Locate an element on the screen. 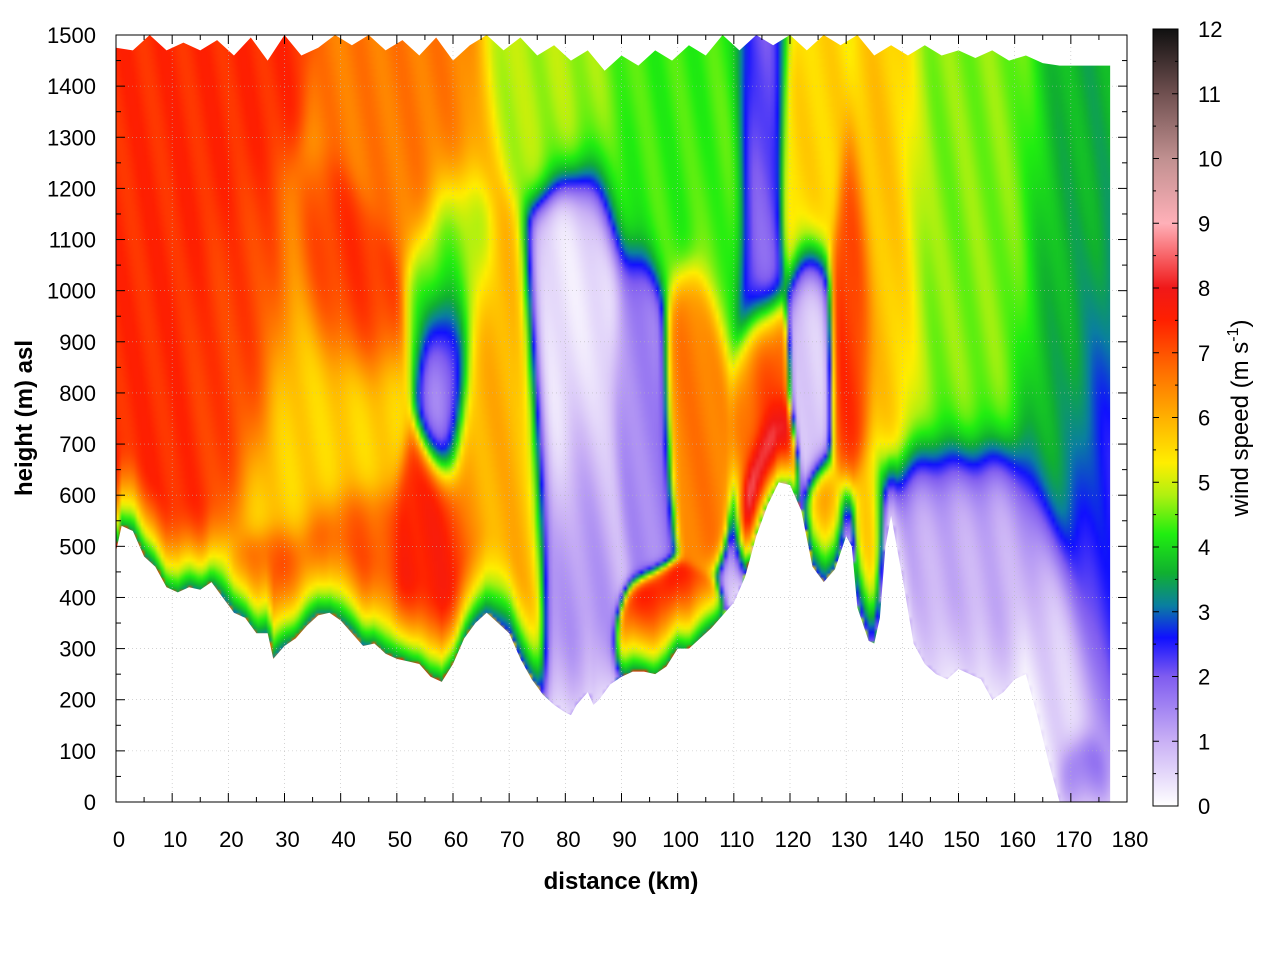  x-tick-label: 130 is located at coordinates (849, 839).